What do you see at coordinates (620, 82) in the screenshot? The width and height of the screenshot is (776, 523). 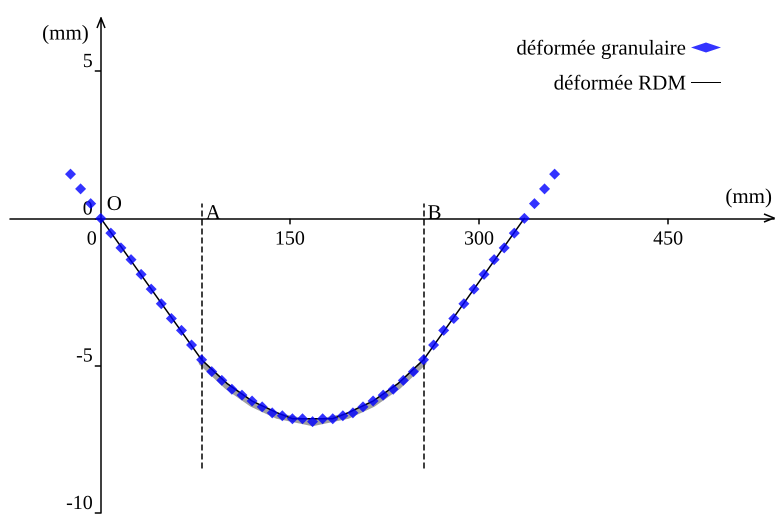 I see `legend-label: déformée RDM` at bounding box center [620, 82].